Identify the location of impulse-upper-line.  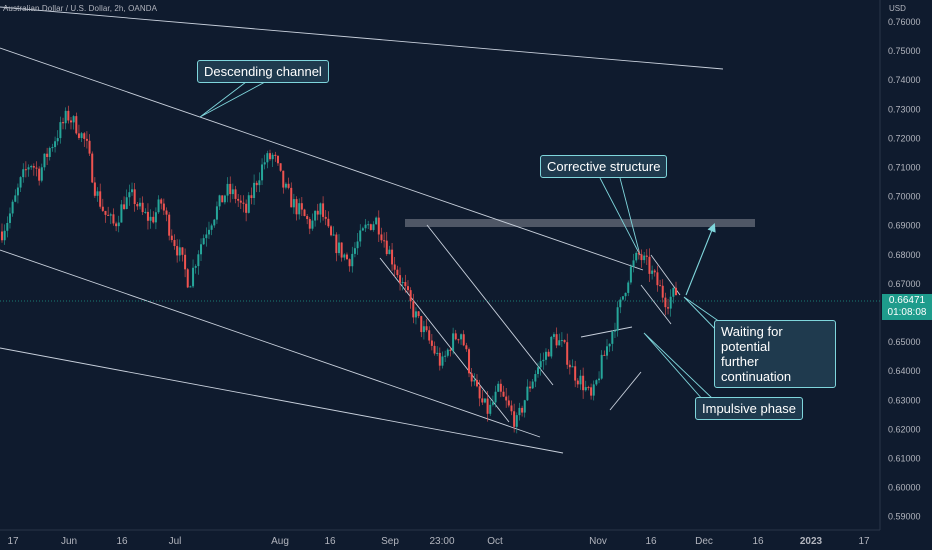
(490, 305).